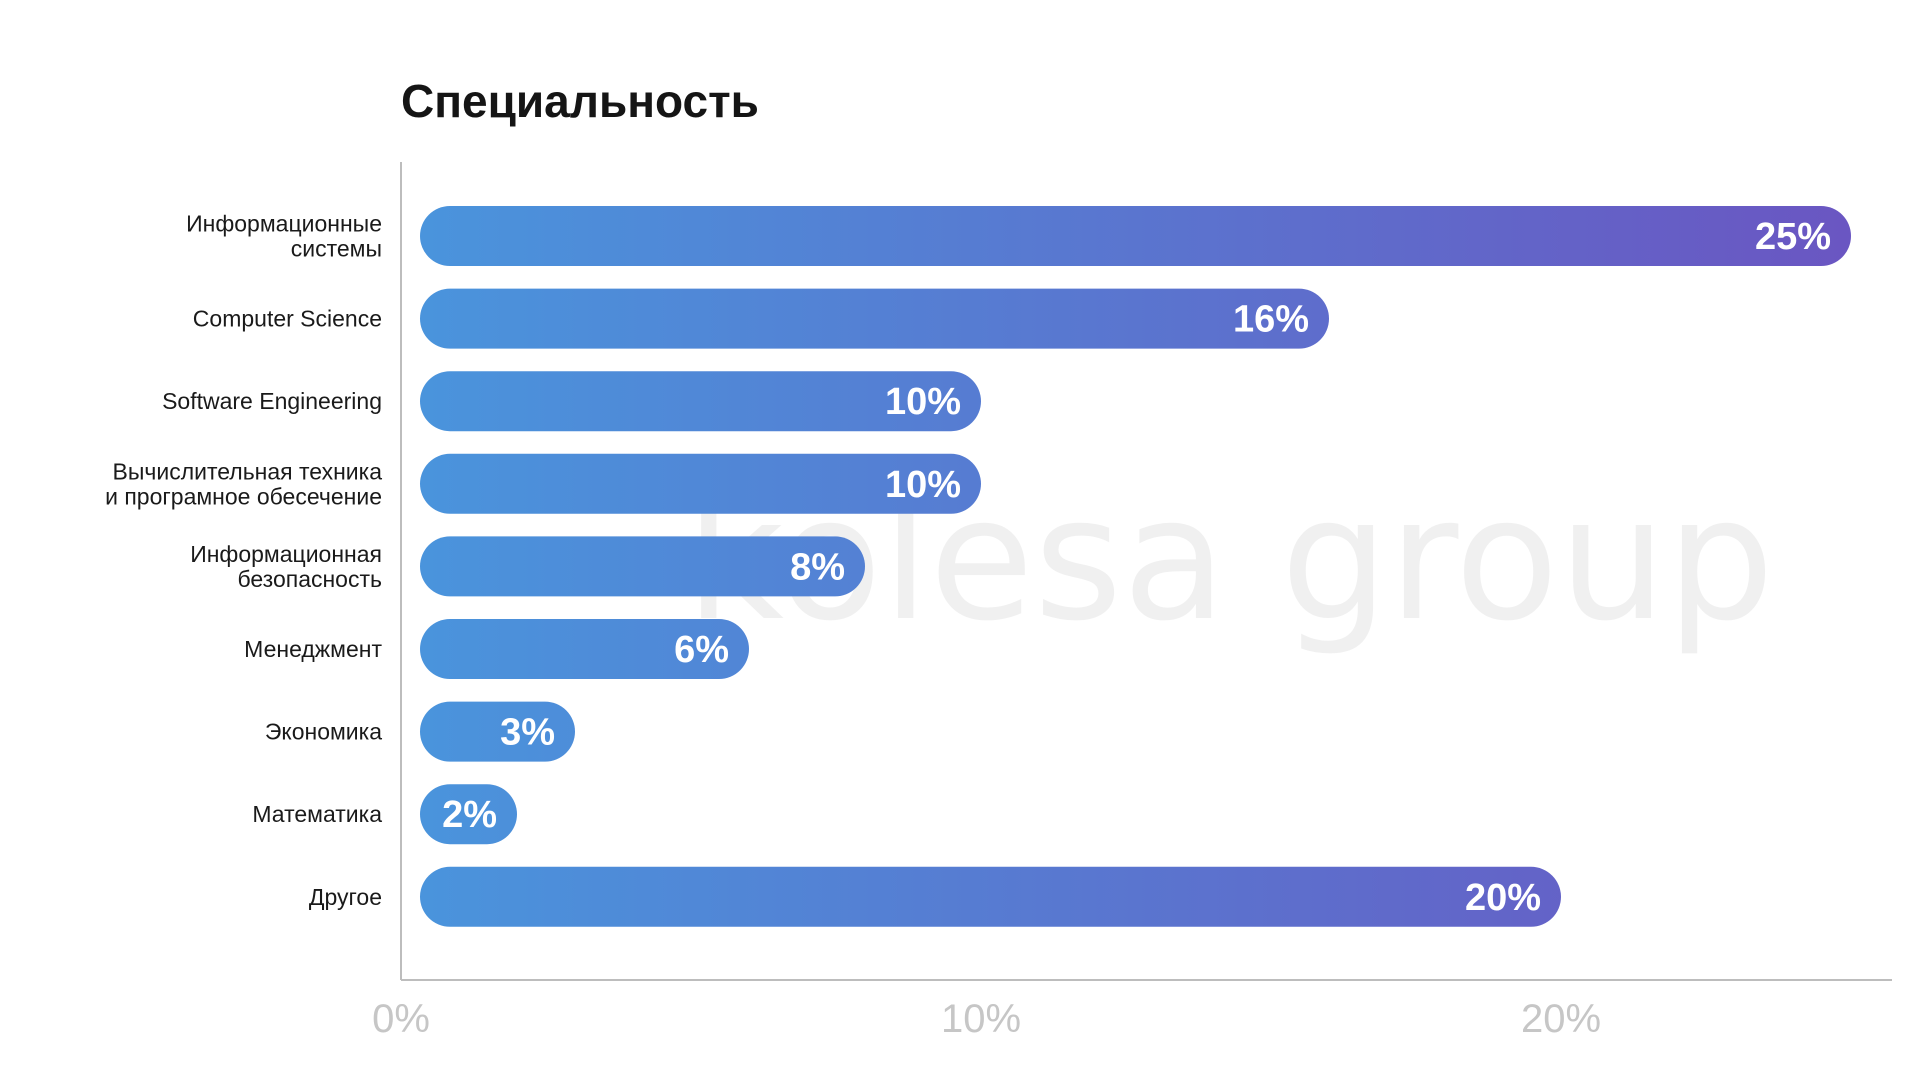  Describe the element at coordinates (701, 650) in the screenshot. I see `bar-value-label-5: 6%` at that location.